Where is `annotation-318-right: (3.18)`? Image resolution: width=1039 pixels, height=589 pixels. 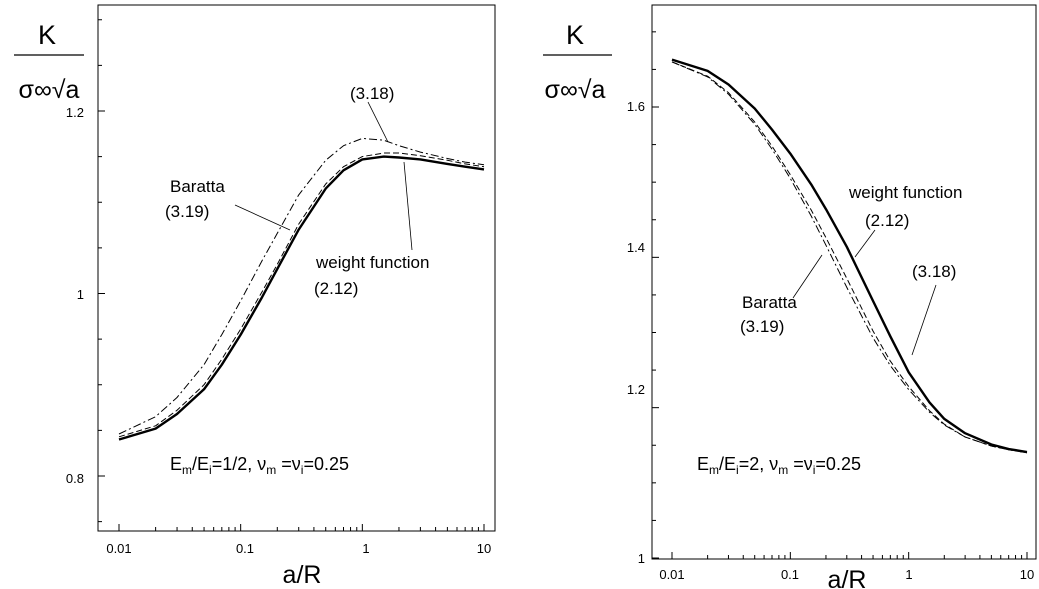
annotation-318-right: (3.18) is located at coordinates (934, 271).